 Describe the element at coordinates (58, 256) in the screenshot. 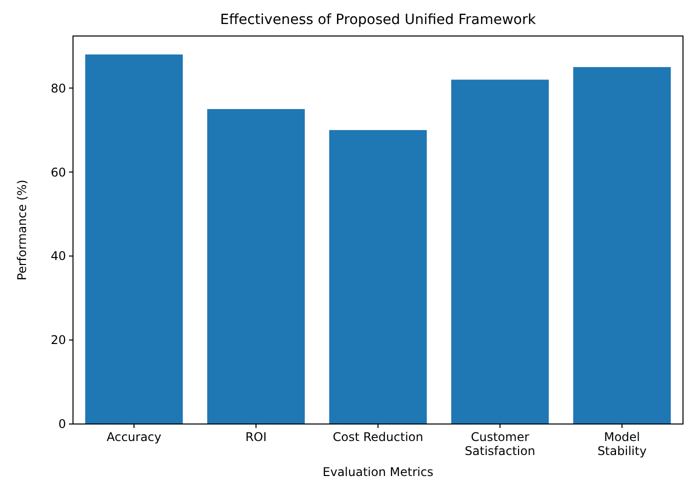

I see `y-tick-label: 40` at that location.